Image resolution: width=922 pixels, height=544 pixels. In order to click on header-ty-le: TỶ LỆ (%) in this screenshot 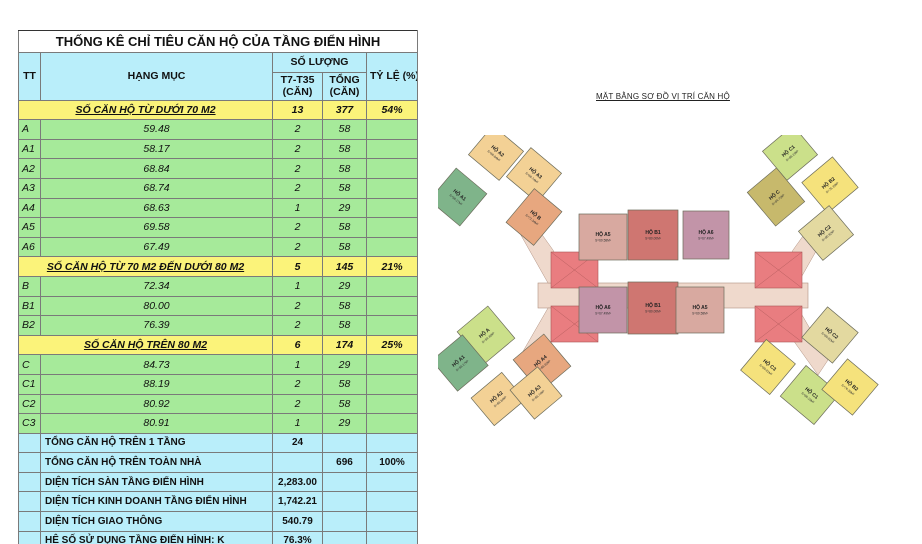, I will do `click(392, 76)`.